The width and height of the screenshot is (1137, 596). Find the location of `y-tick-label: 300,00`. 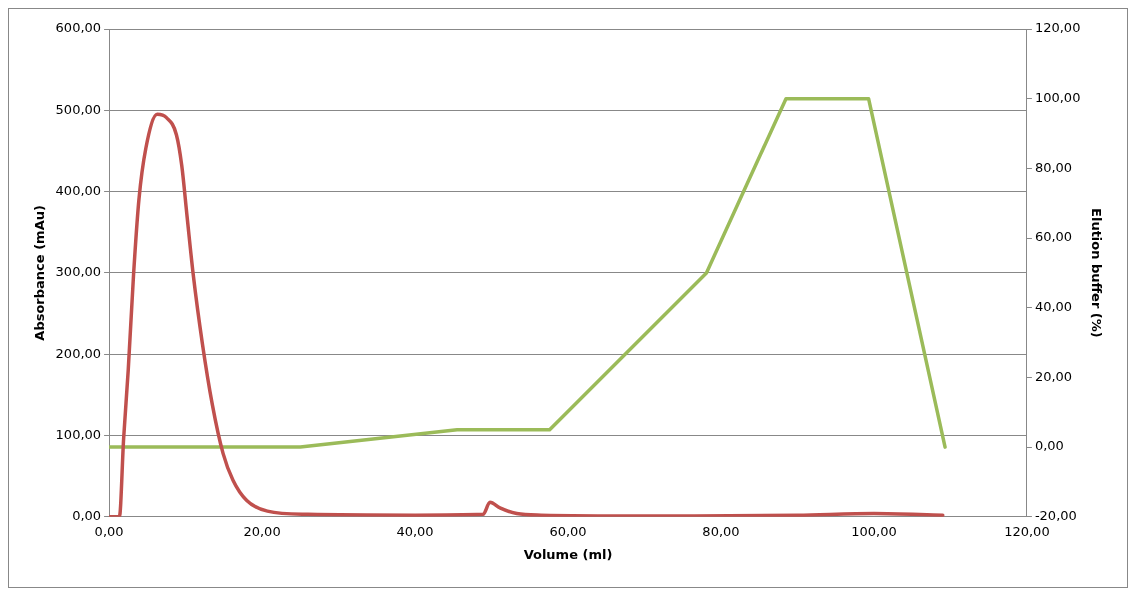

y-tick-label: 300,00 is located at coordinates (78, 272).